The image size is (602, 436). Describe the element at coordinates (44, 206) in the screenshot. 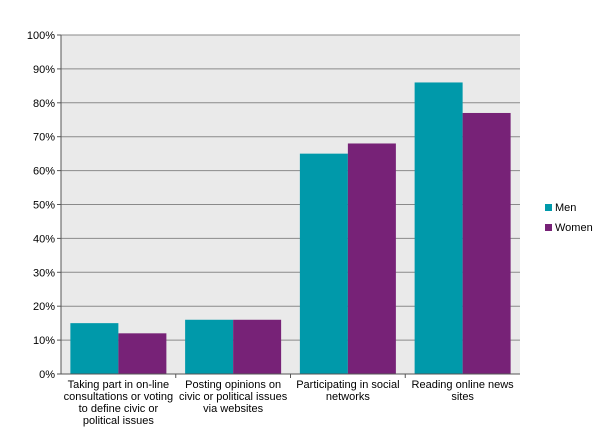

I see `y-tick-label: 50%` at that location.